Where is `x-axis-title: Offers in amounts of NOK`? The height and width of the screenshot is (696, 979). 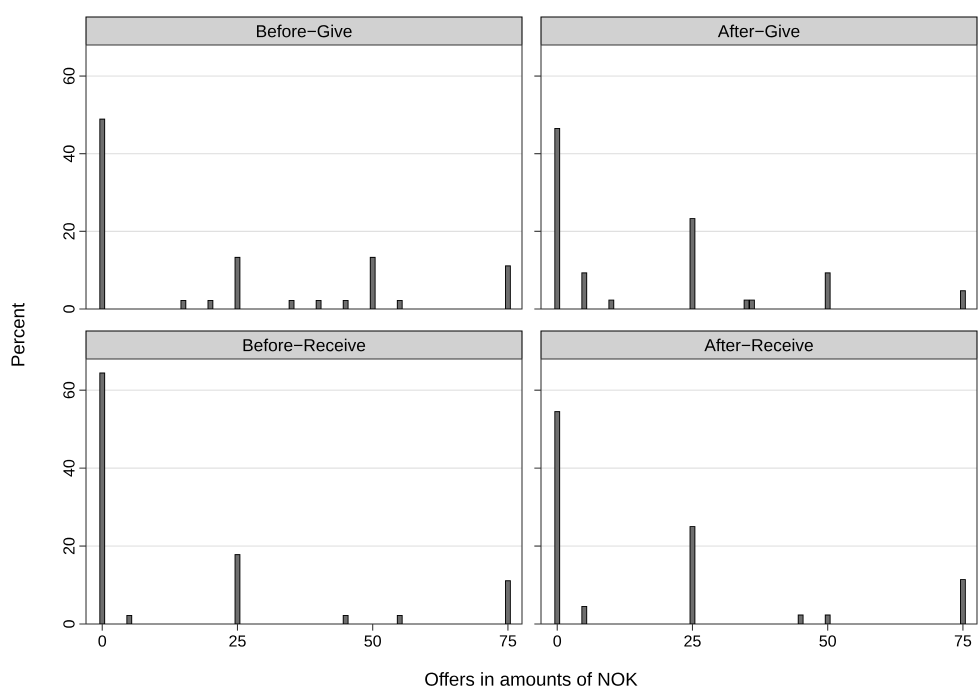 x-axis-title: Offers in amounts of NOK is located at coordinates (531, 679).